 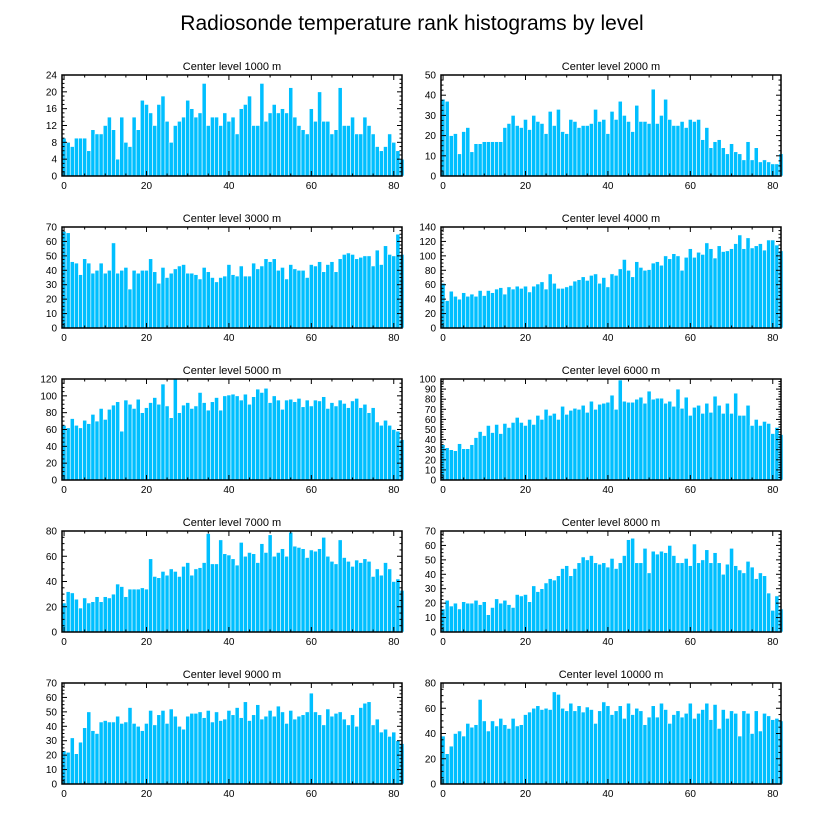 I want to click on panel-title: Center level 4000 m, so click(x=611, y=219).